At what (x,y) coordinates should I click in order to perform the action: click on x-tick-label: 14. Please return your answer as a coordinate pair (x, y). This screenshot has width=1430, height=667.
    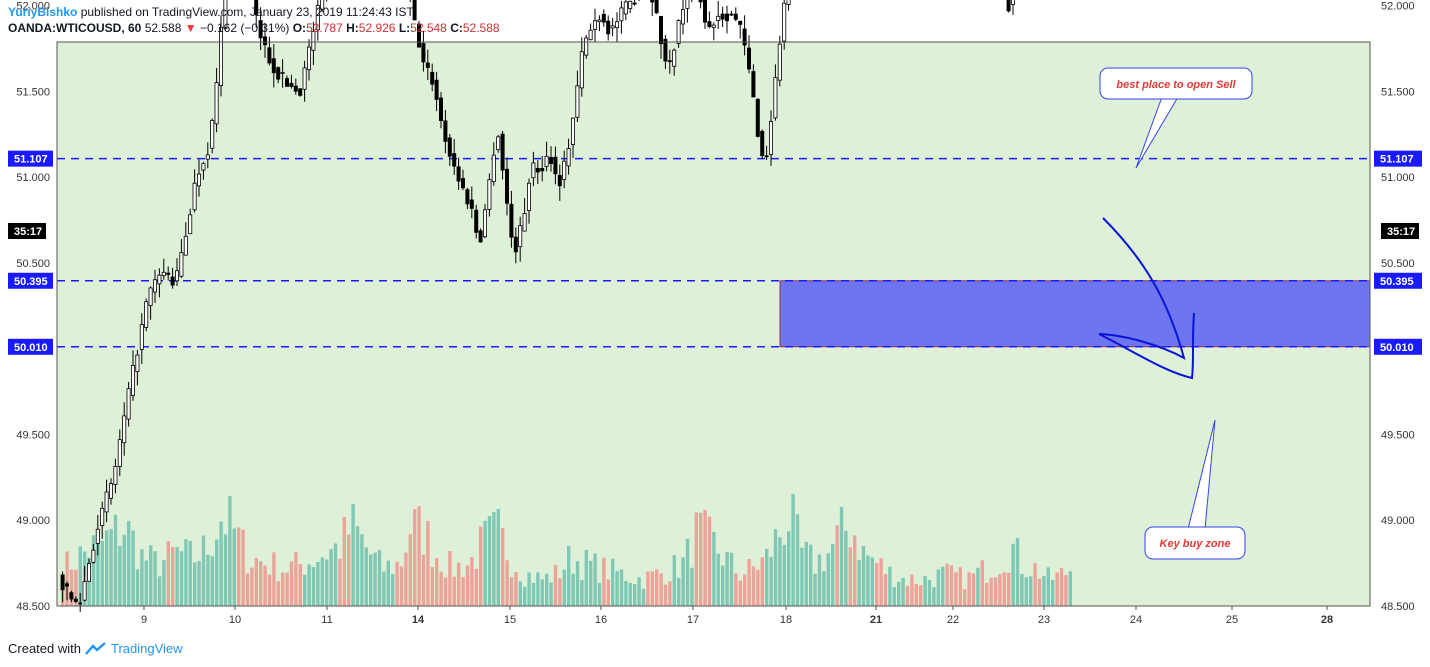
    Looking at the image, I should click on (418, 620).